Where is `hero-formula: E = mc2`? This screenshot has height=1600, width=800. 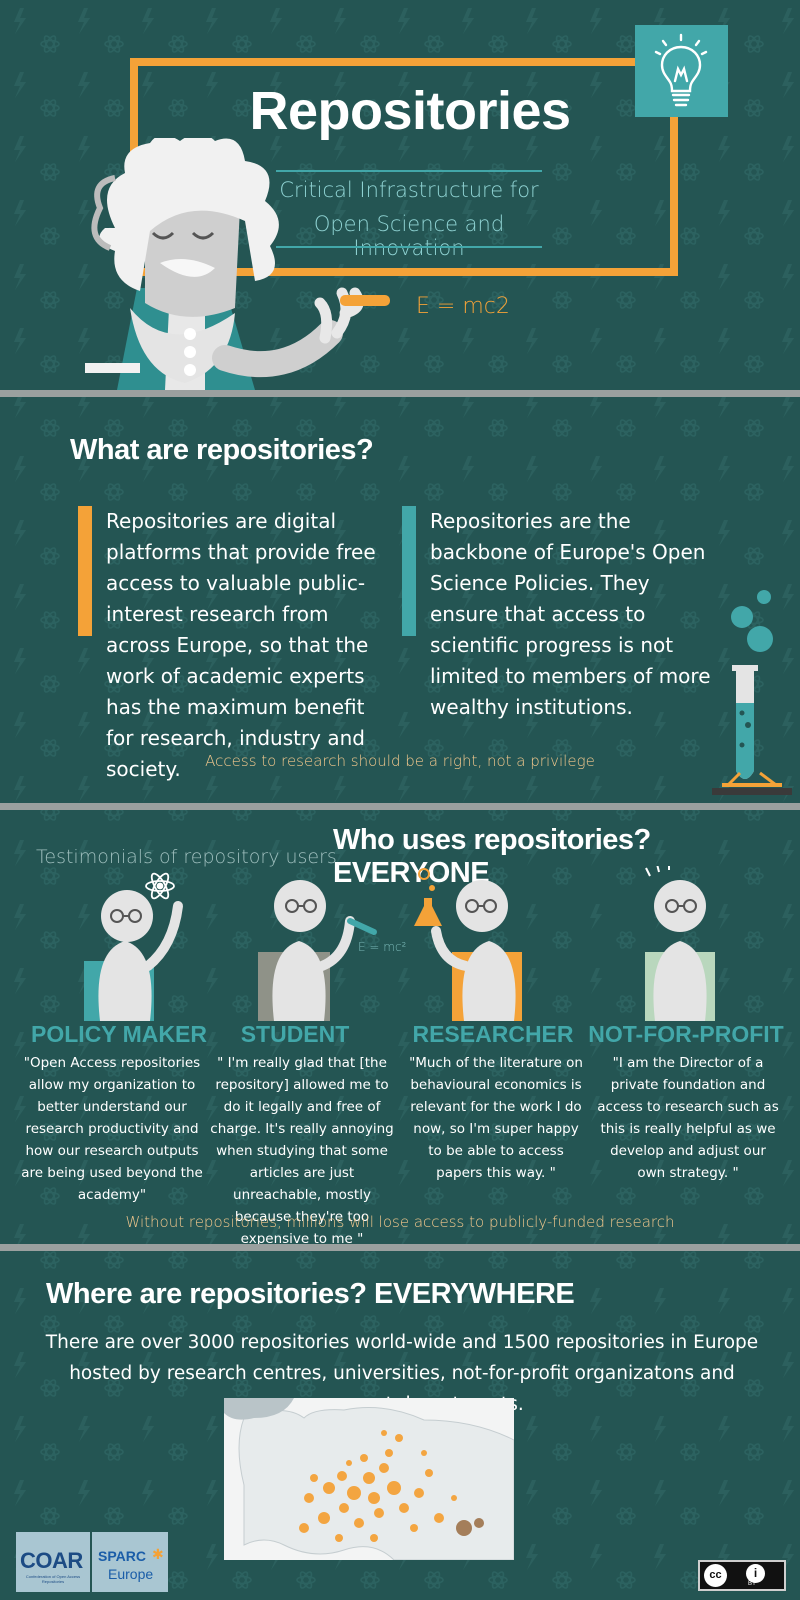 hero-formula: E = mc2 is located at coordinates (463, 306).